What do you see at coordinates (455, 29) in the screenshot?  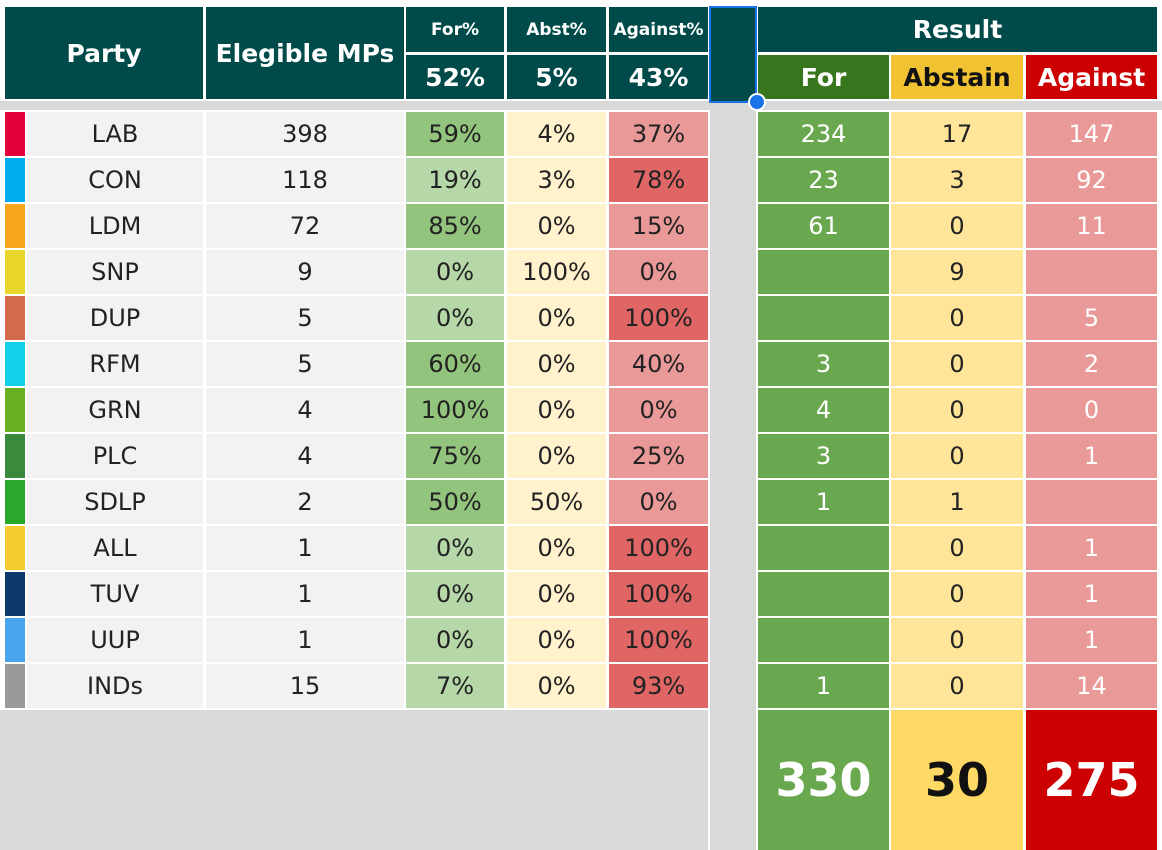 I see `header-for-pct: For%` at bounding box center [455, 29].